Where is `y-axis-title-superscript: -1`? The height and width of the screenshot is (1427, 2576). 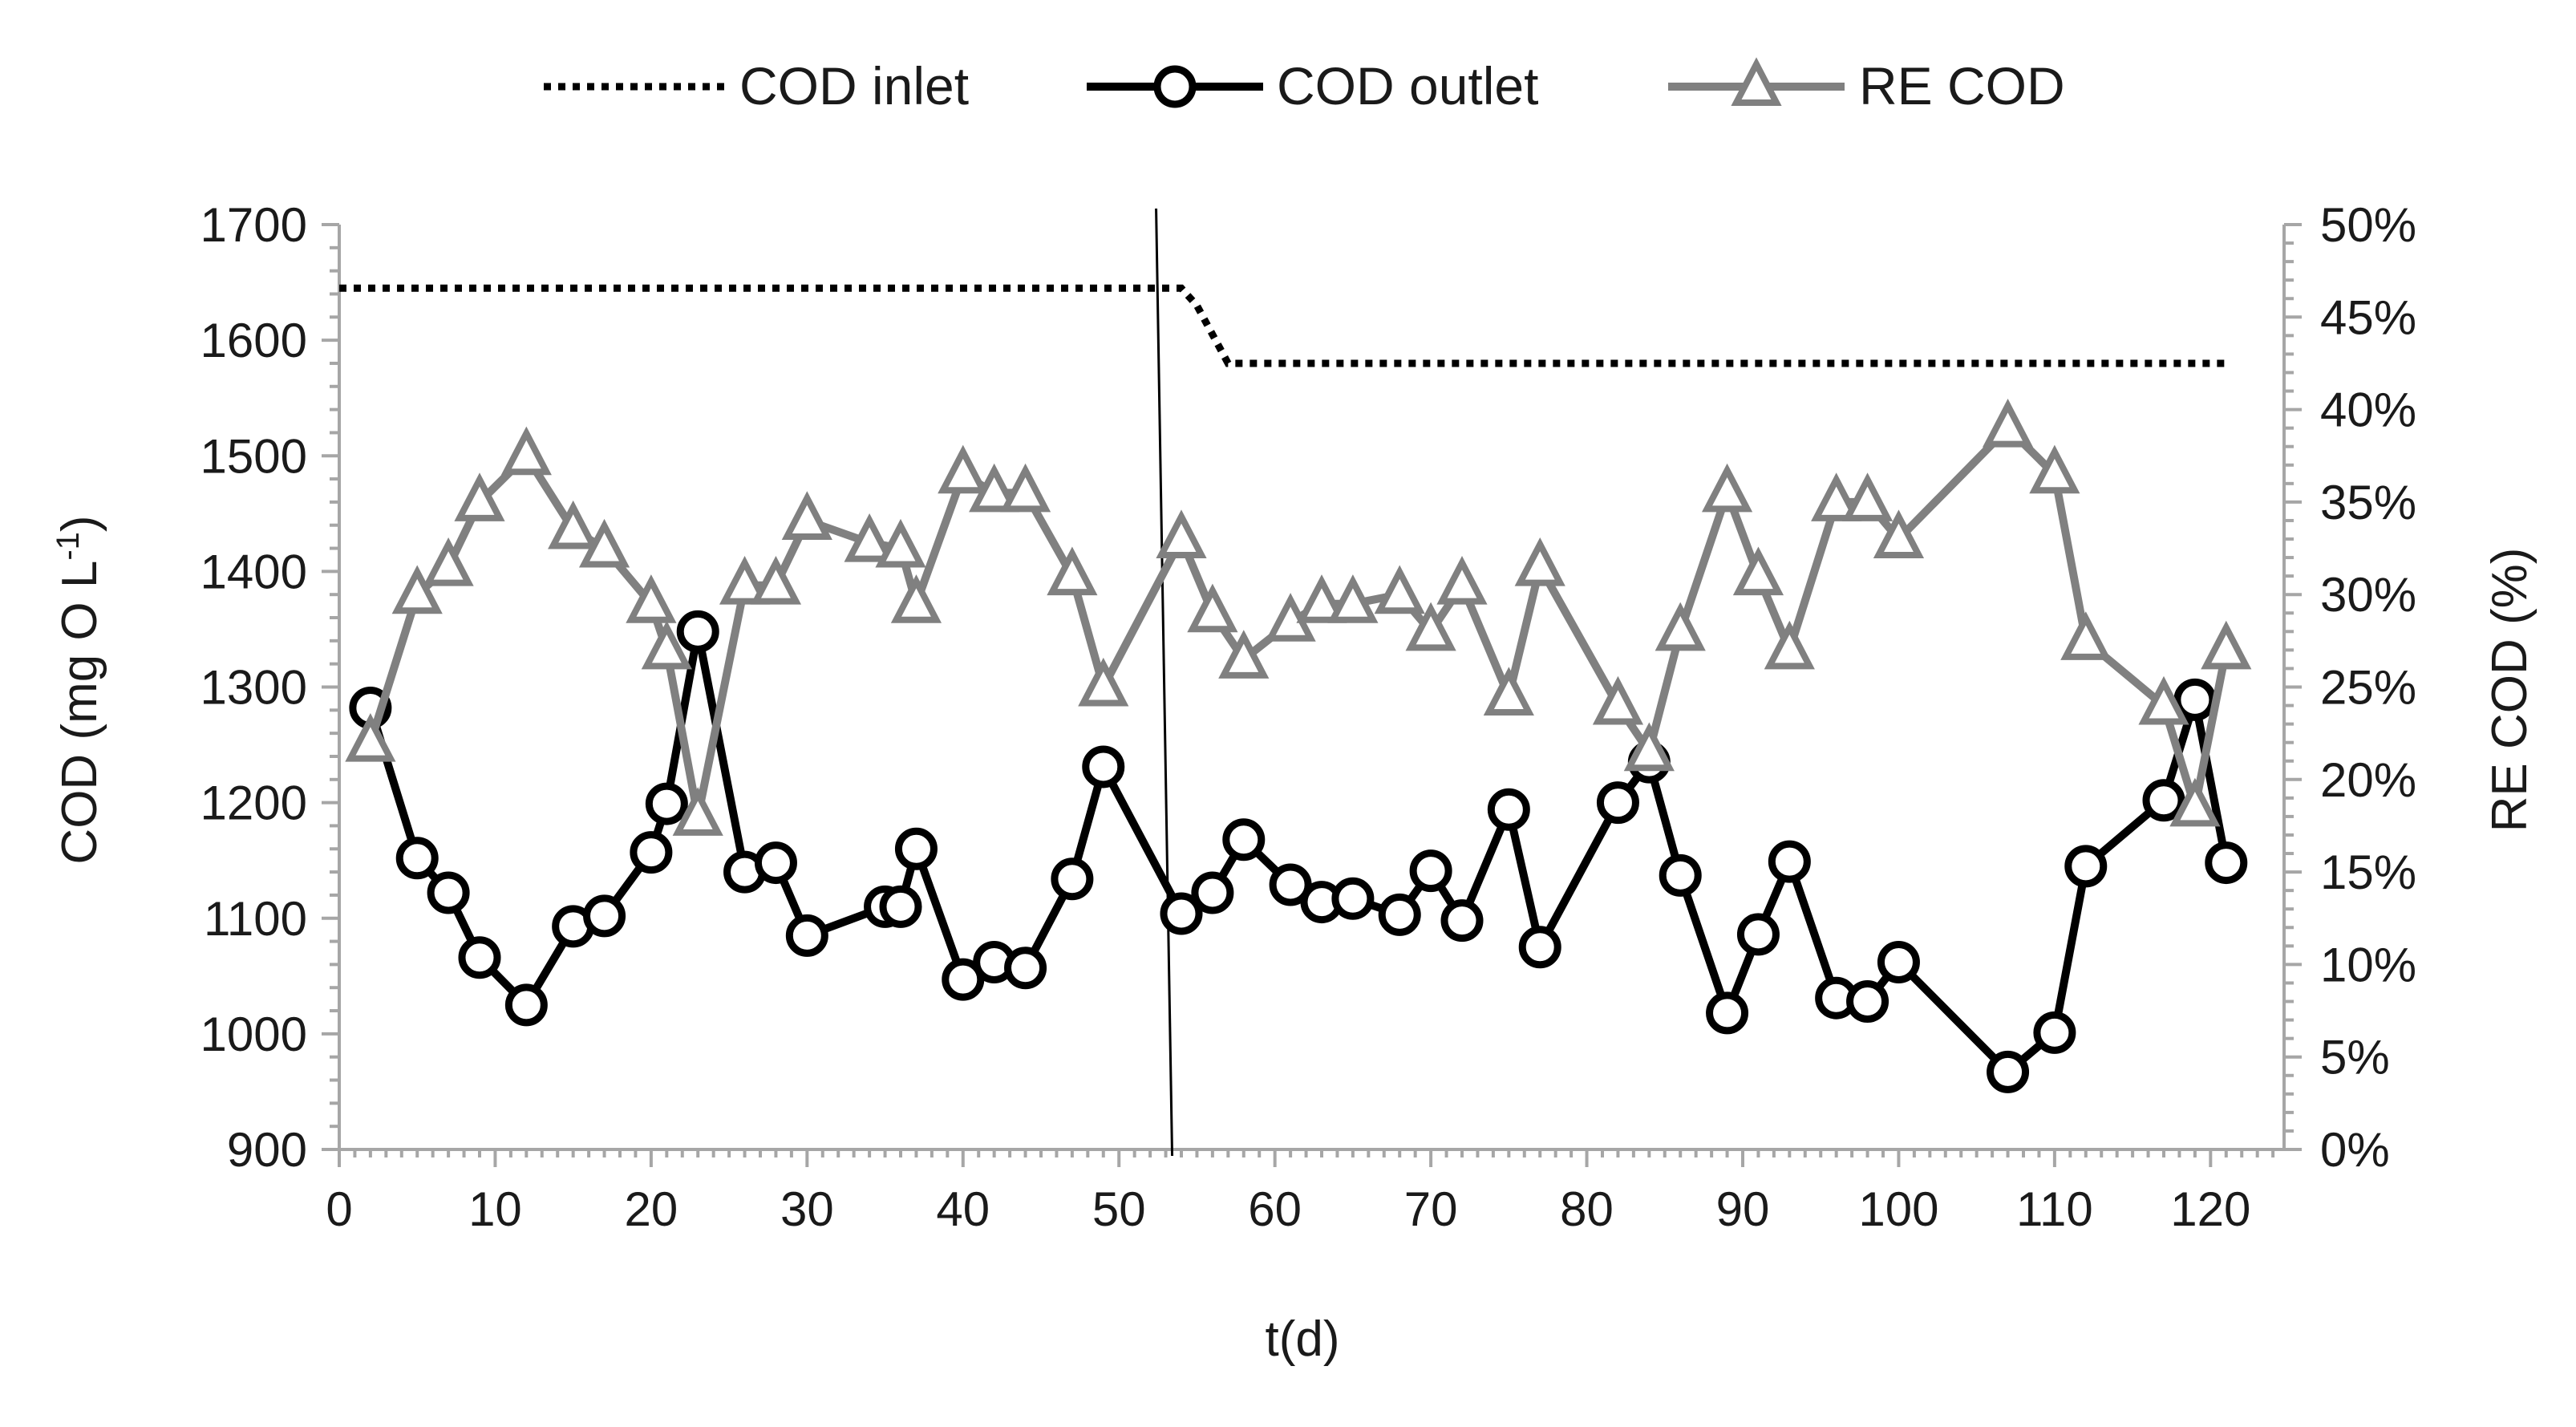
y-axis-title-superscript: -1 is located at coordinates (68, 546).